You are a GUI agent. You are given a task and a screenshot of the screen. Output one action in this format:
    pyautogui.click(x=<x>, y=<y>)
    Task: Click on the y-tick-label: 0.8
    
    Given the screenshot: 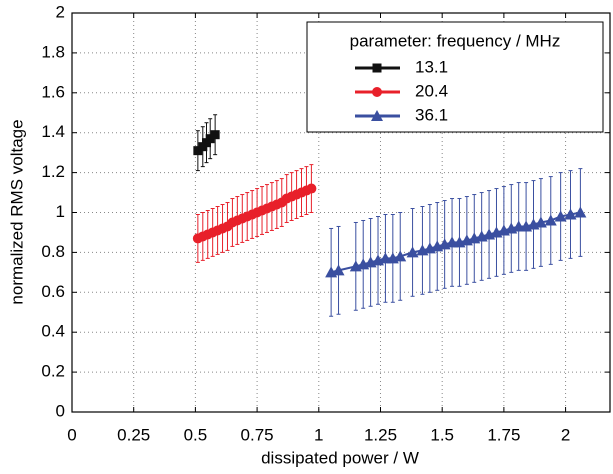 What is the action you would take?
    pyautogui.click(x=53, y=251)
    